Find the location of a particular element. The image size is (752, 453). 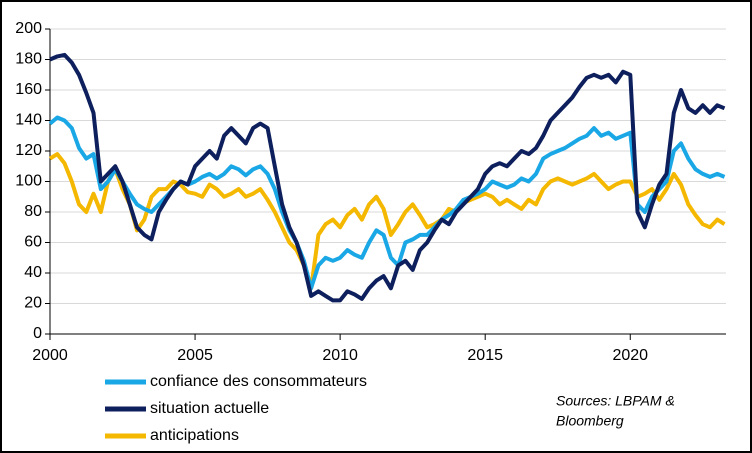

legend-label: confiance des consommateurs is located at coordinates (258, 381).